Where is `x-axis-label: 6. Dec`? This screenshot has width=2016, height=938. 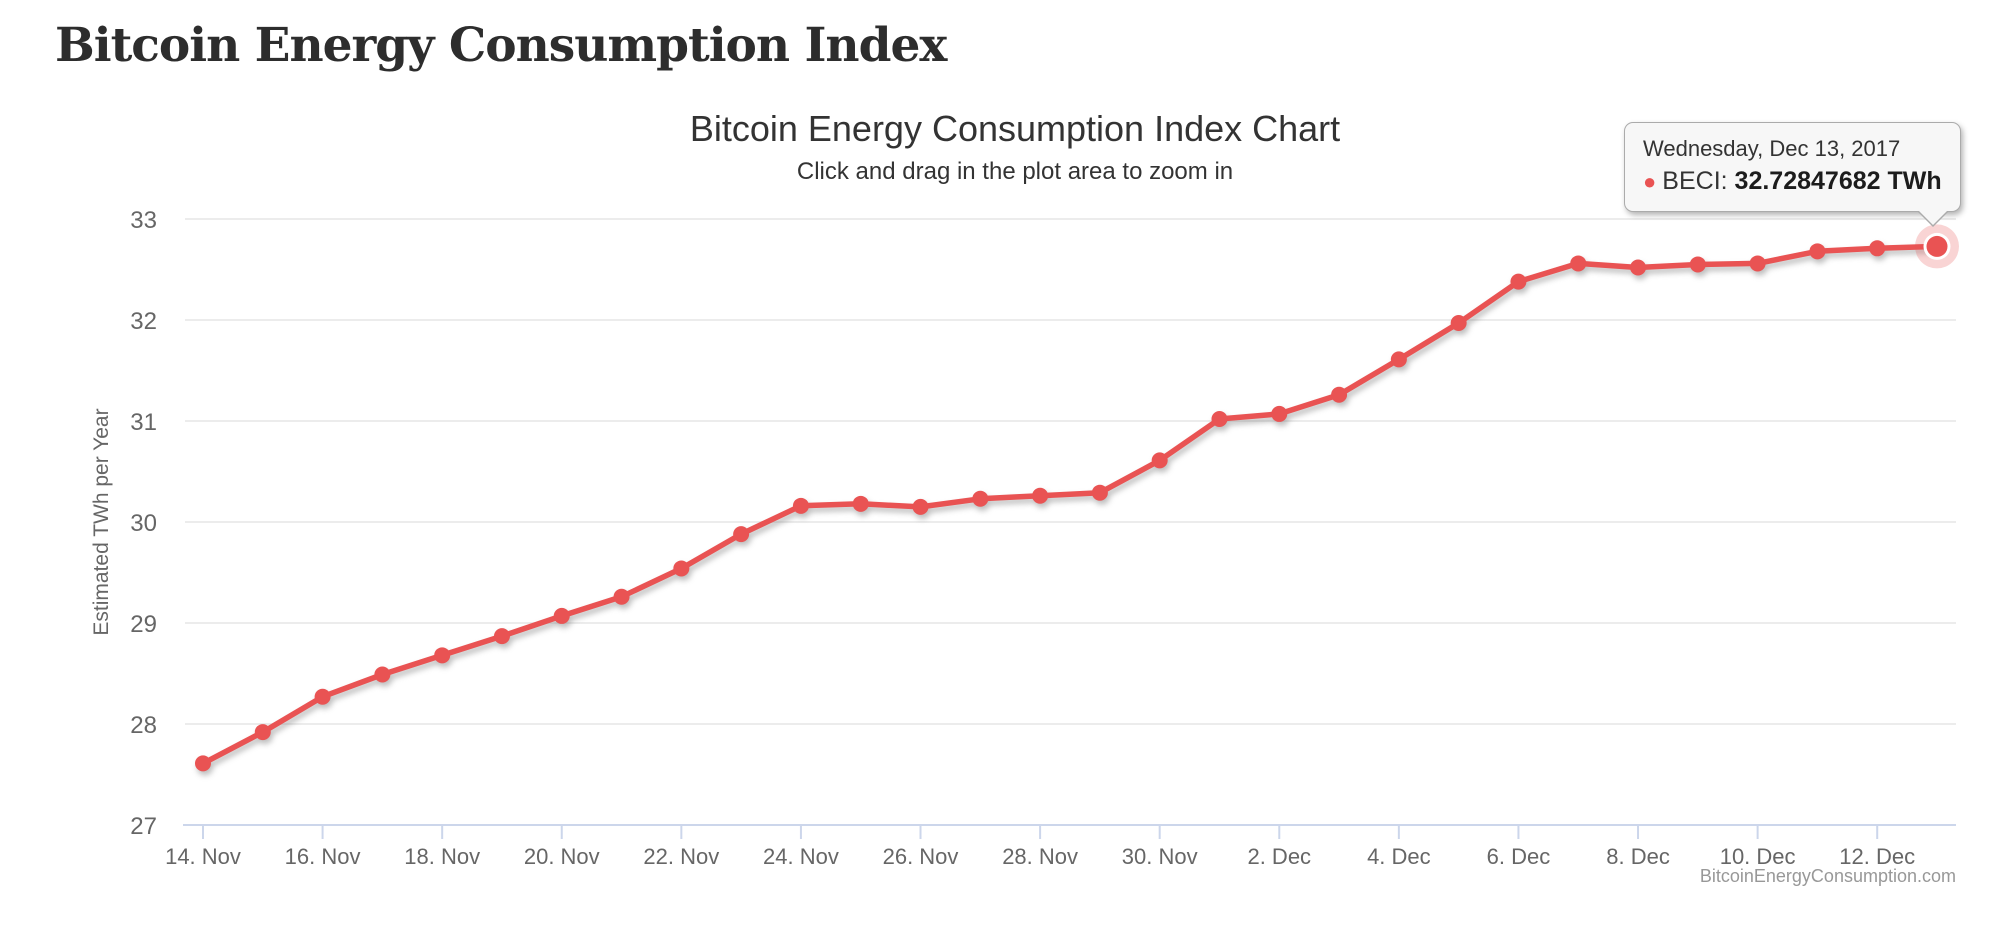 x-axis-label: 6. Dec is located at coordinates (1519, 856).